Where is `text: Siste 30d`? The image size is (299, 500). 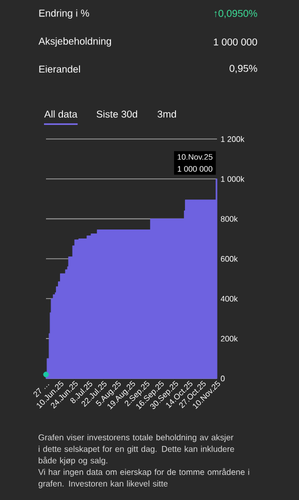 text: Siste 30d is located at coordinates (117, 114).